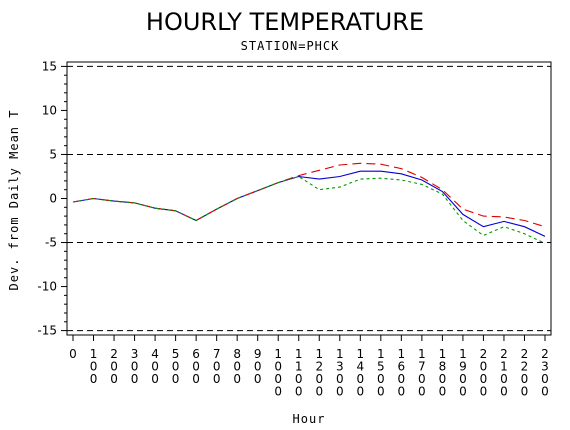  Describe the element at coordinates (14, 200) in the screenshot. I see `y-axis-label: Dev. from Daily Mean T` at that location.